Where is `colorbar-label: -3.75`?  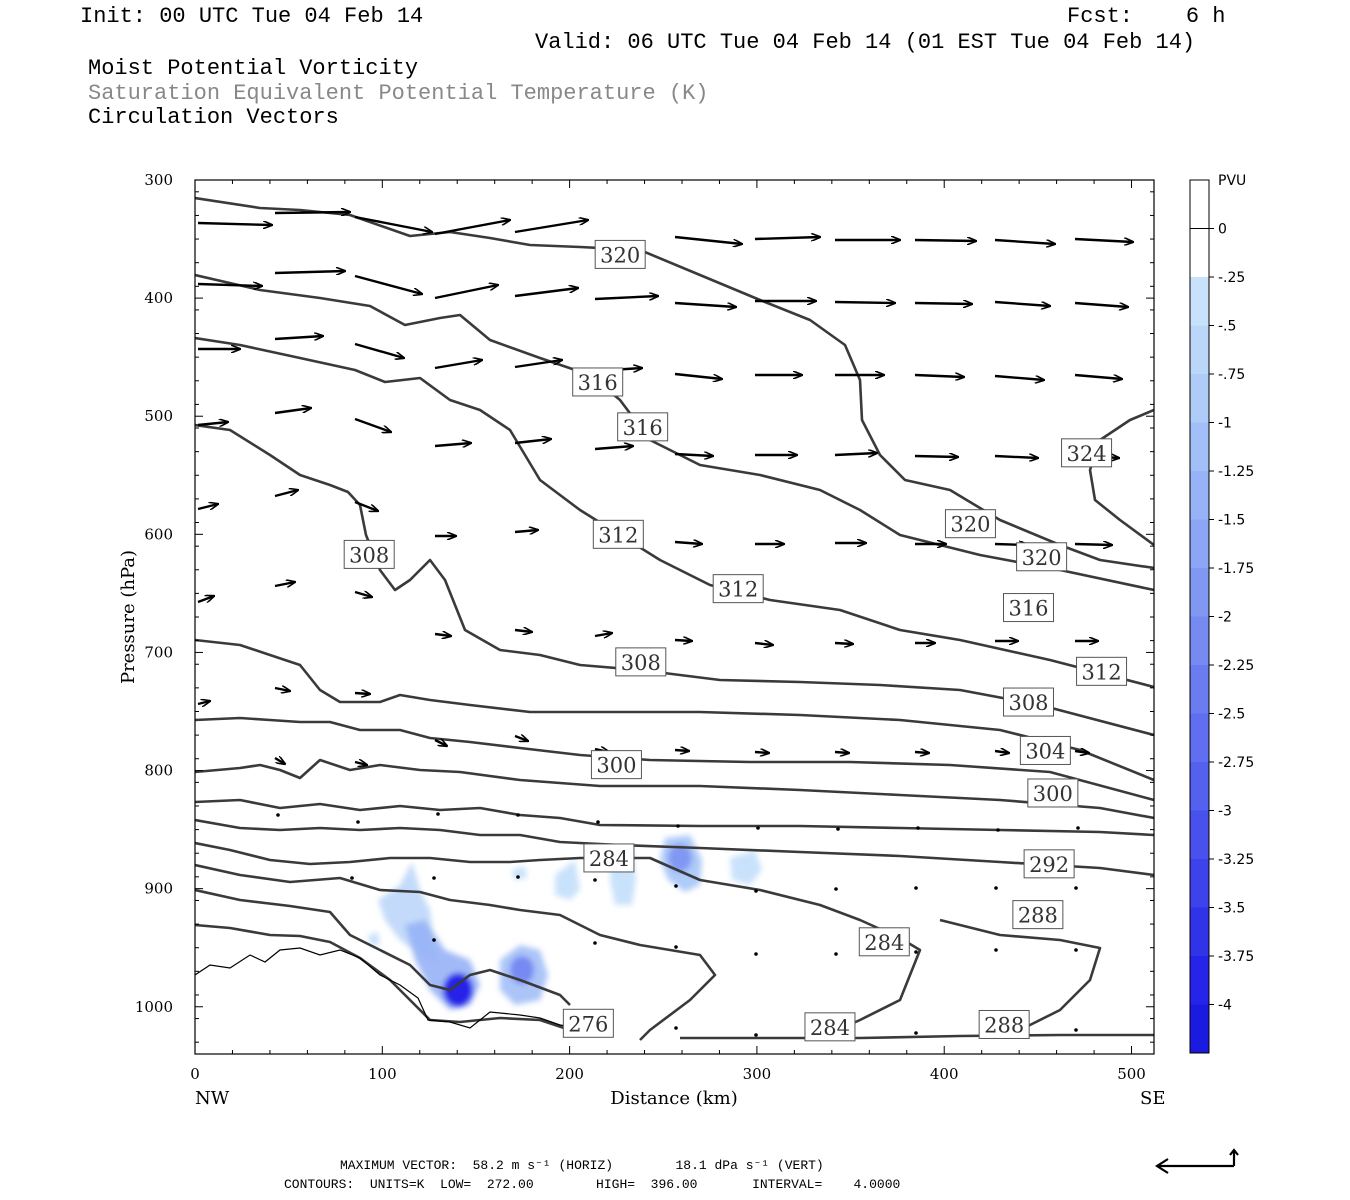 colorbar-label: -3.75 is located at coordinates (1236, 957).